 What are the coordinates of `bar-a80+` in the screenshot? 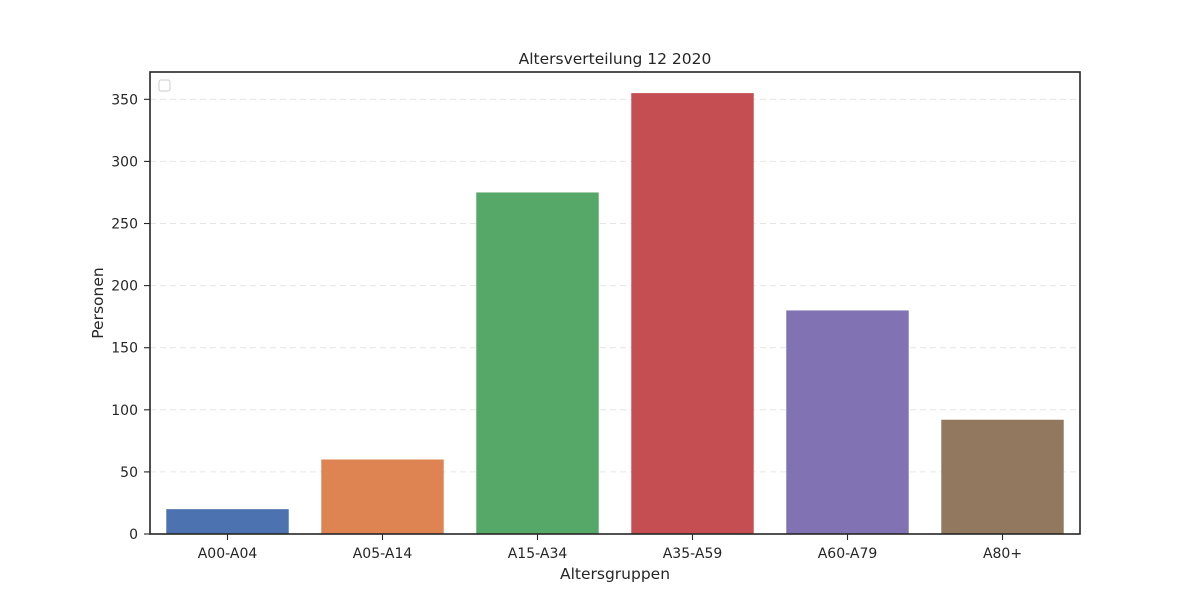 It's located at (1002, 476).